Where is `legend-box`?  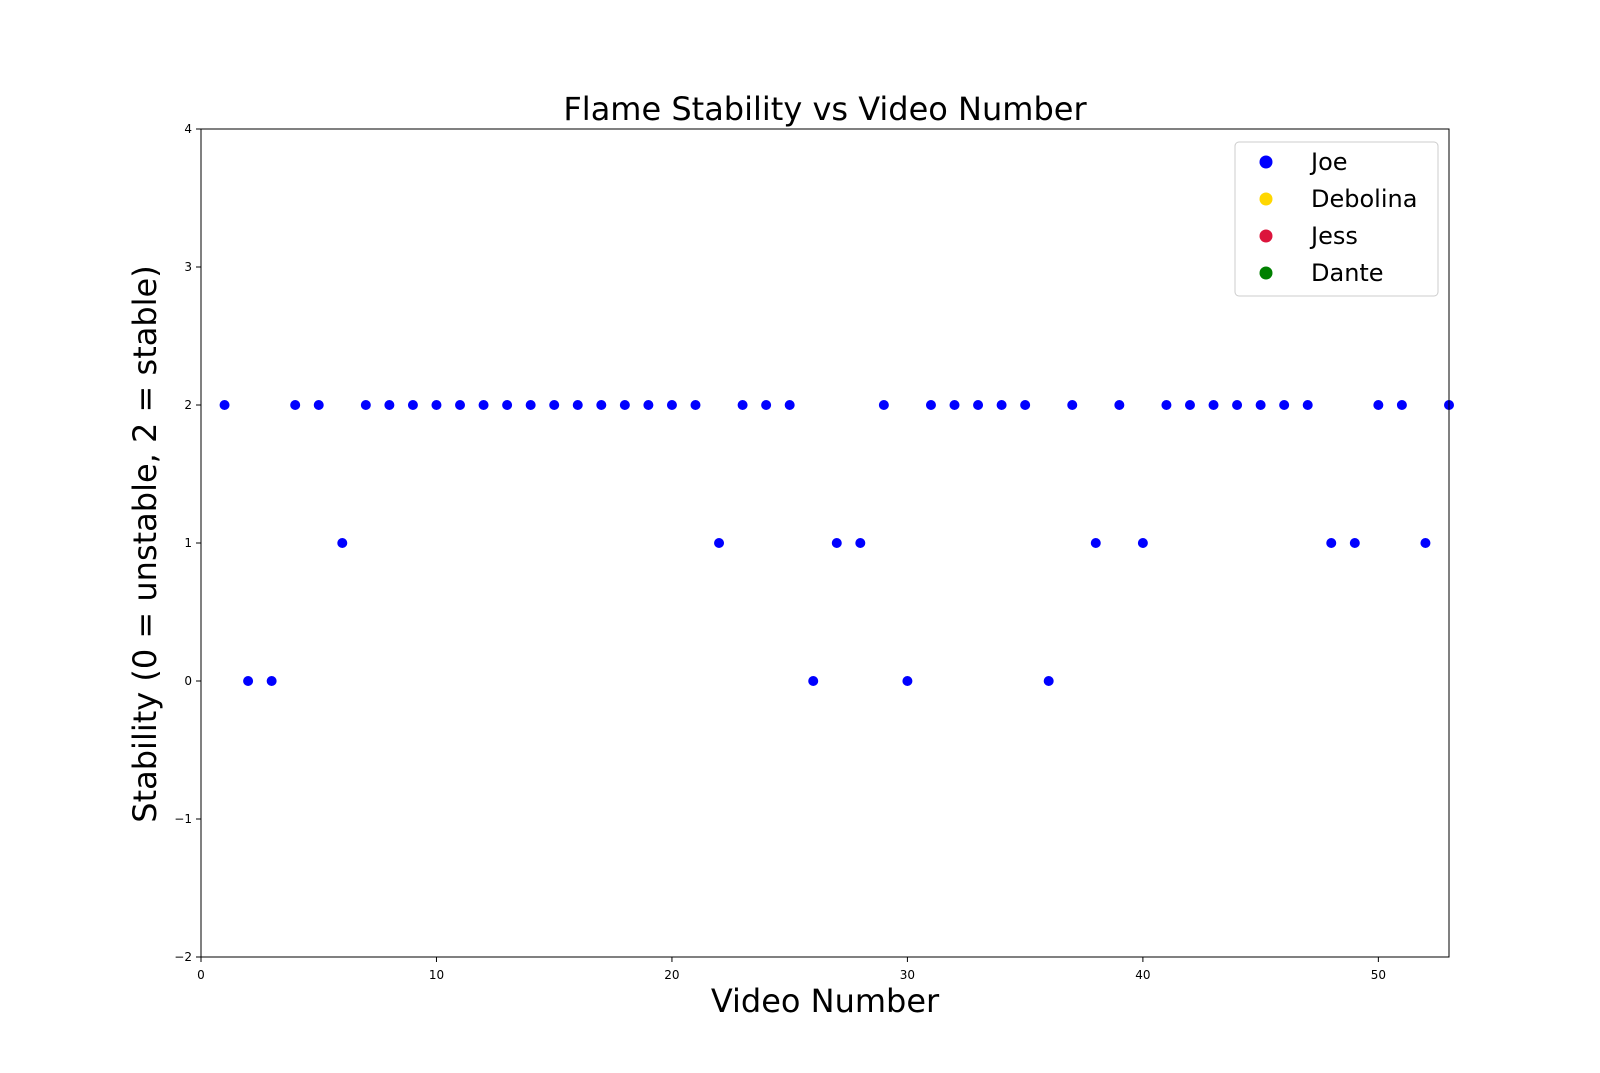 legend-box is located at coordinates (1336, 219).